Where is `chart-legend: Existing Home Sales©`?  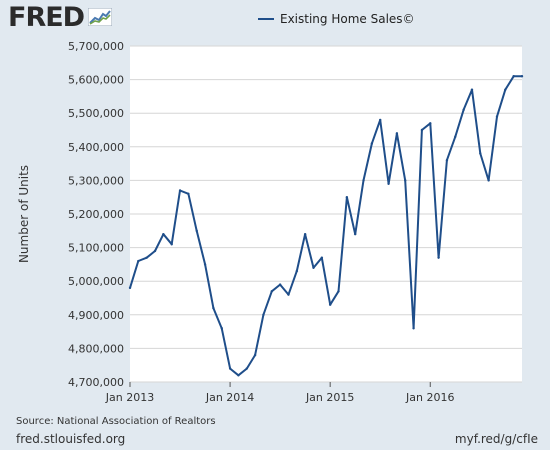
chart-legend: Existing Home Sales© is located at coordinates (336, 19).